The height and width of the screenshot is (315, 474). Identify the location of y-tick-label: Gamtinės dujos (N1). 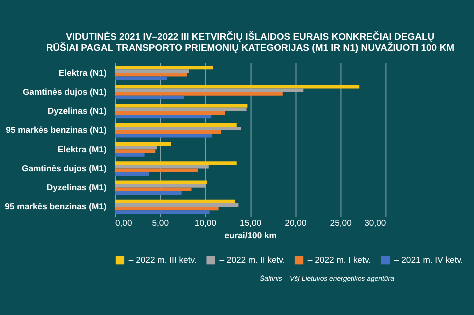
(64, 91).